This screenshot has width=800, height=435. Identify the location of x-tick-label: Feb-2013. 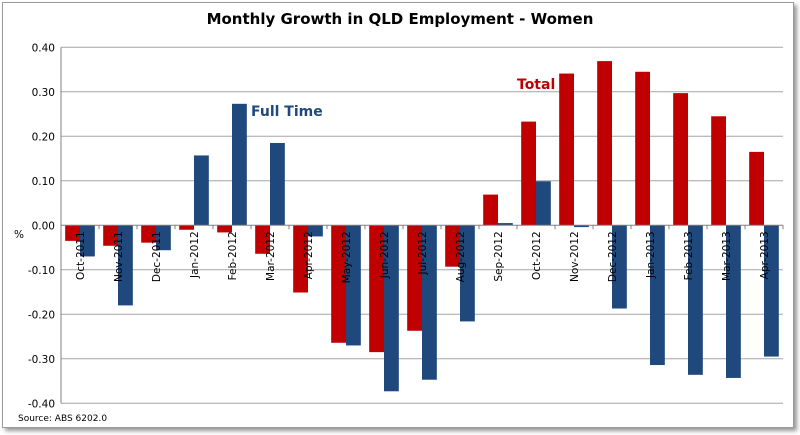
(689, 255).